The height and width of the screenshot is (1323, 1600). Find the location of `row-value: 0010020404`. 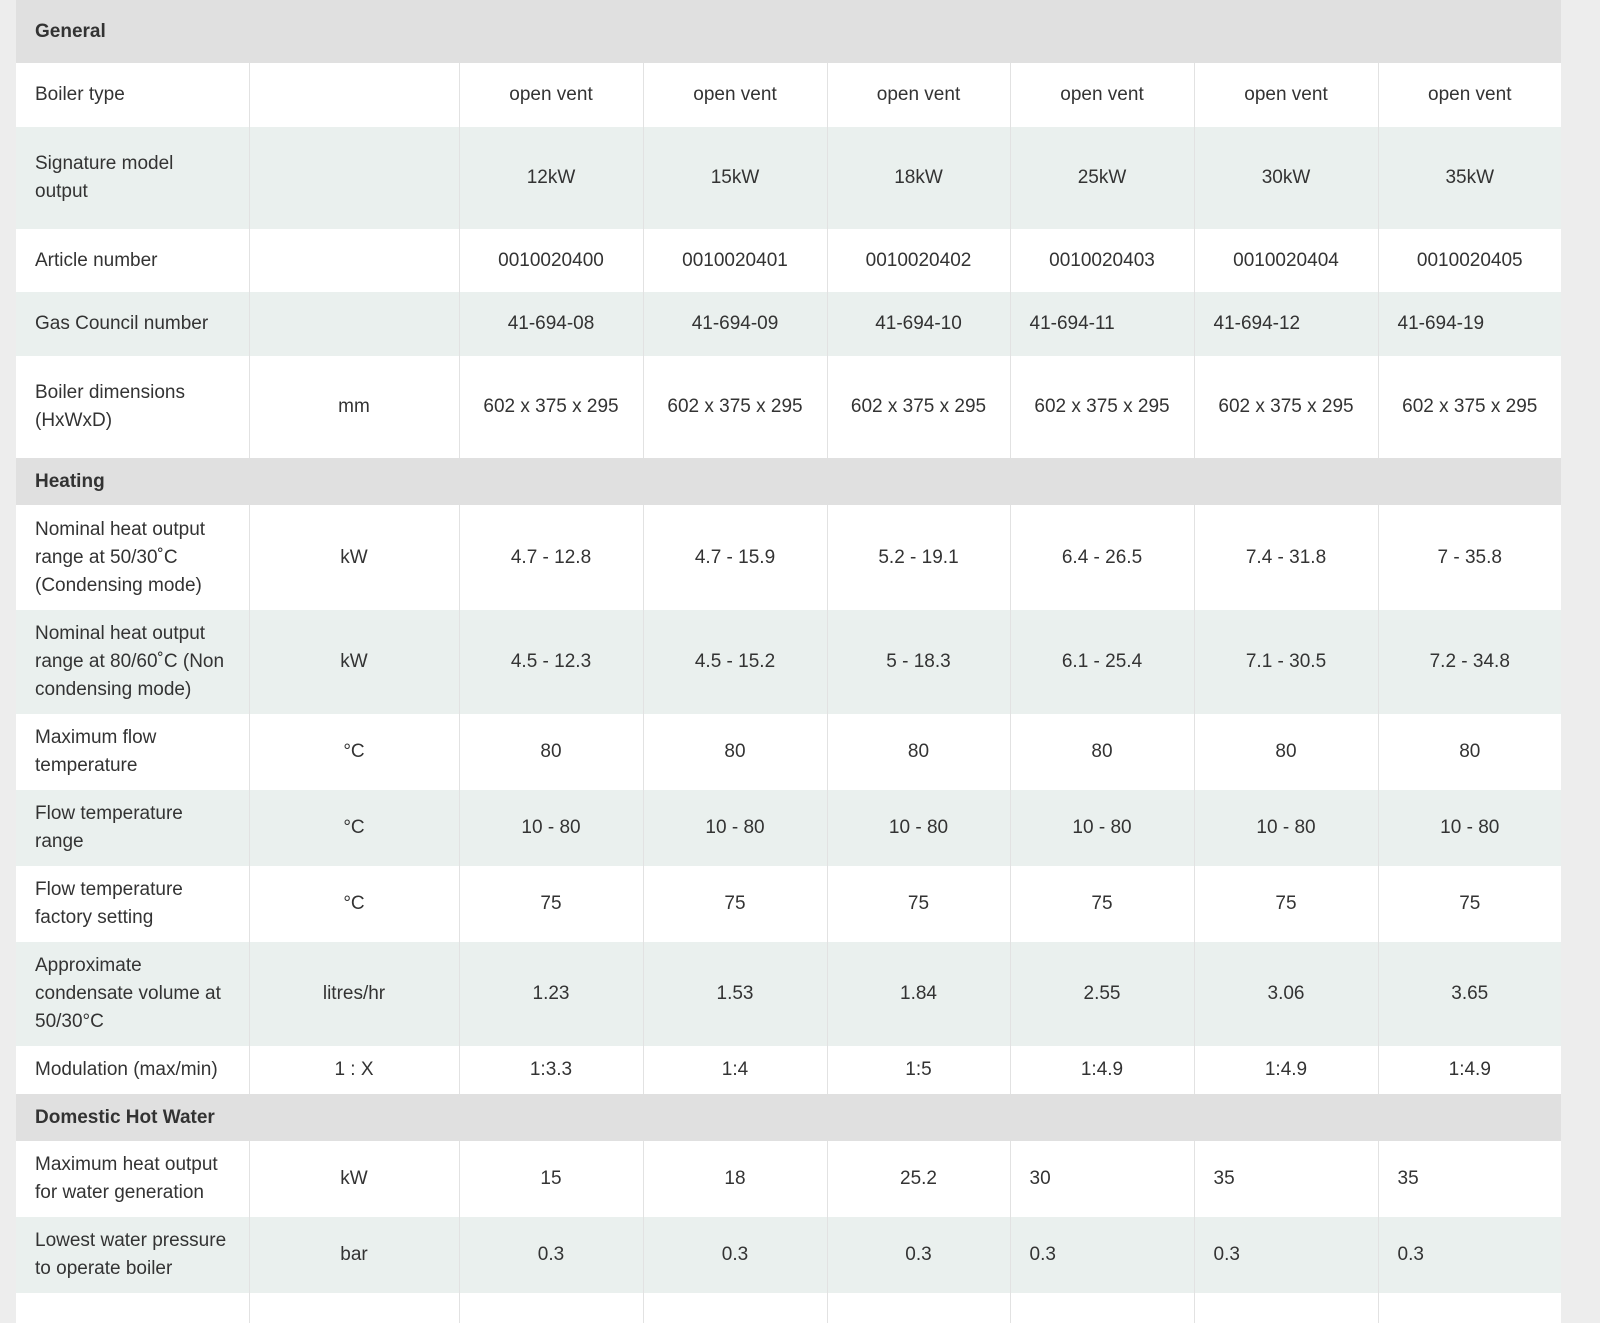

row-value: 0010020404 is located at coordinates (1285, 260).